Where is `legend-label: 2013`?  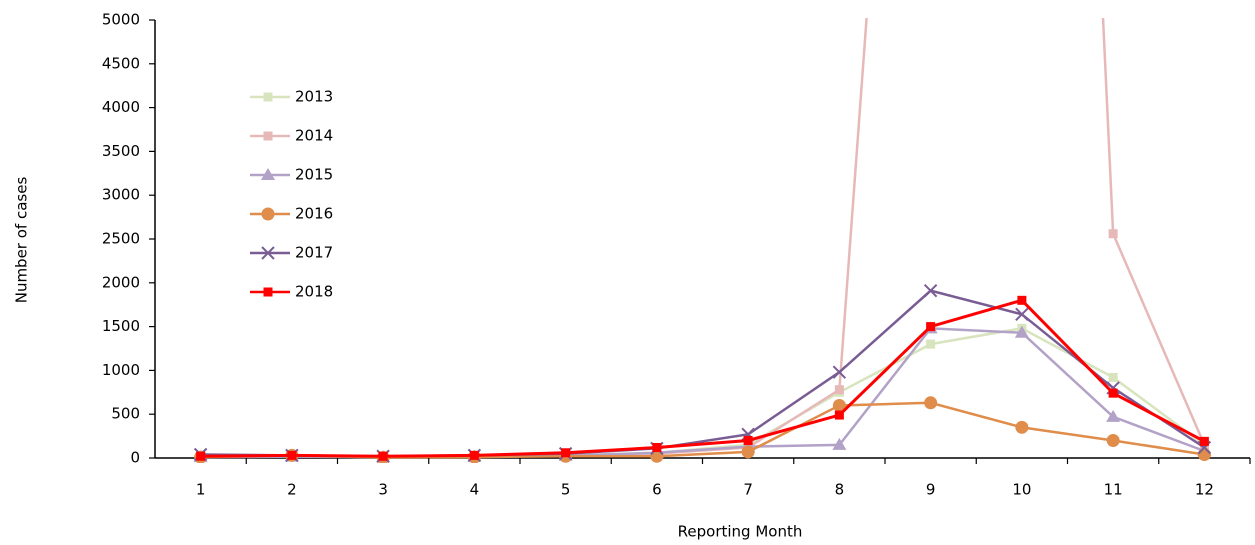
legend-label: 2013 is located at coordinates (314, 97).